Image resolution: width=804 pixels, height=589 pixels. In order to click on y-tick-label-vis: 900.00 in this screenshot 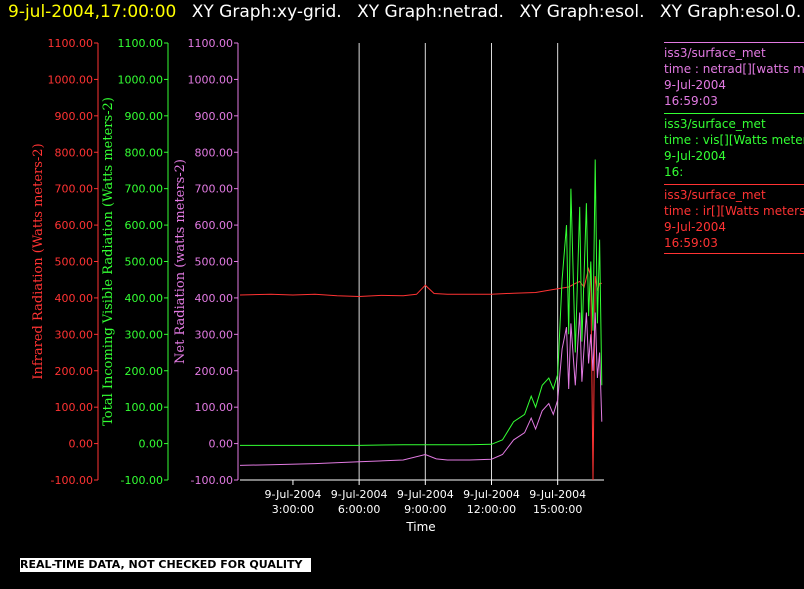, I will do `click(144, 116)`.